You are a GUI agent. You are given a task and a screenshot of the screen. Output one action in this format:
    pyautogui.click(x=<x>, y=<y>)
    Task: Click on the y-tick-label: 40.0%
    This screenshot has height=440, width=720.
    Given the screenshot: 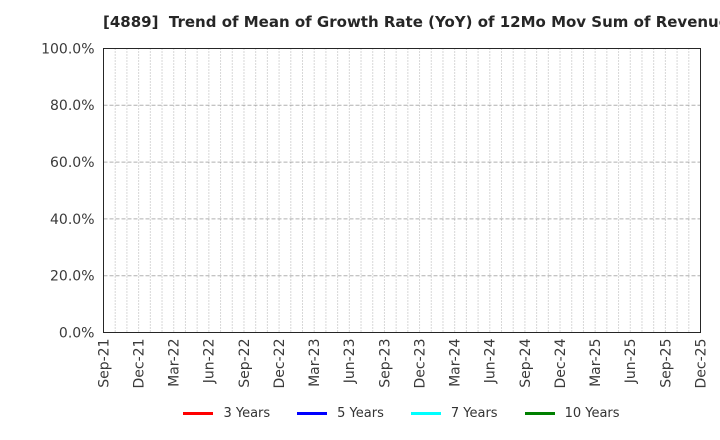 What is the action you would take?
    pyautogui.click(x=72, y=220)
    